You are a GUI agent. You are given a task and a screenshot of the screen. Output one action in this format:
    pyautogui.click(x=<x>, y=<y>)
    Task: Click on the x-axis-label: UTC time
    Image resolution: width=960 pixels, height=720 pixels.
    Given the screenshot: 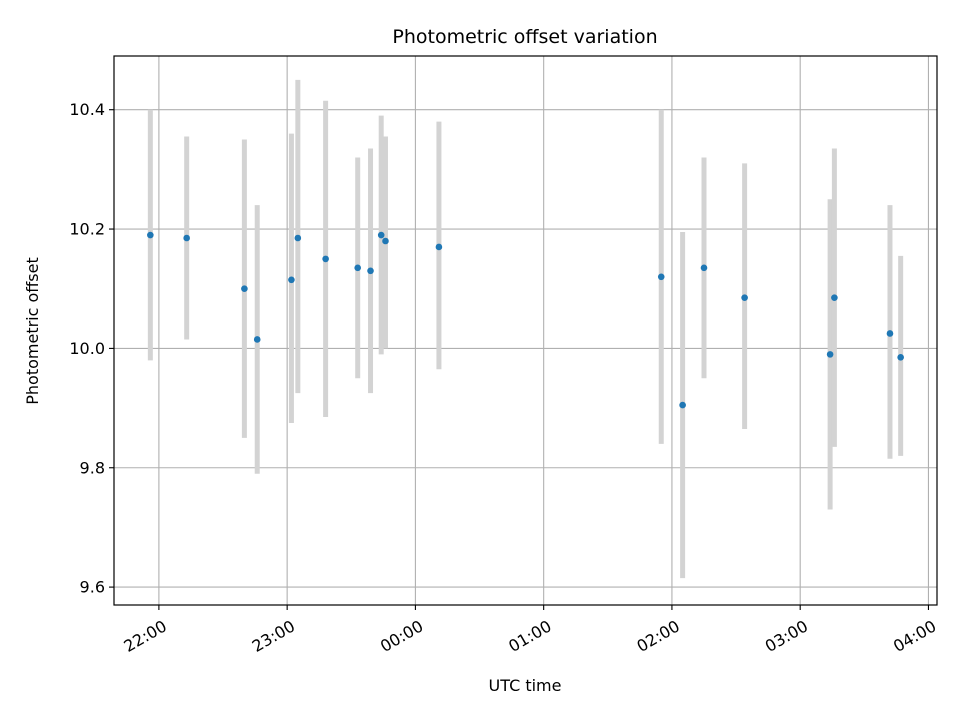 What is the action you would take?
    pyautogui.click(x=525, y=685)
    